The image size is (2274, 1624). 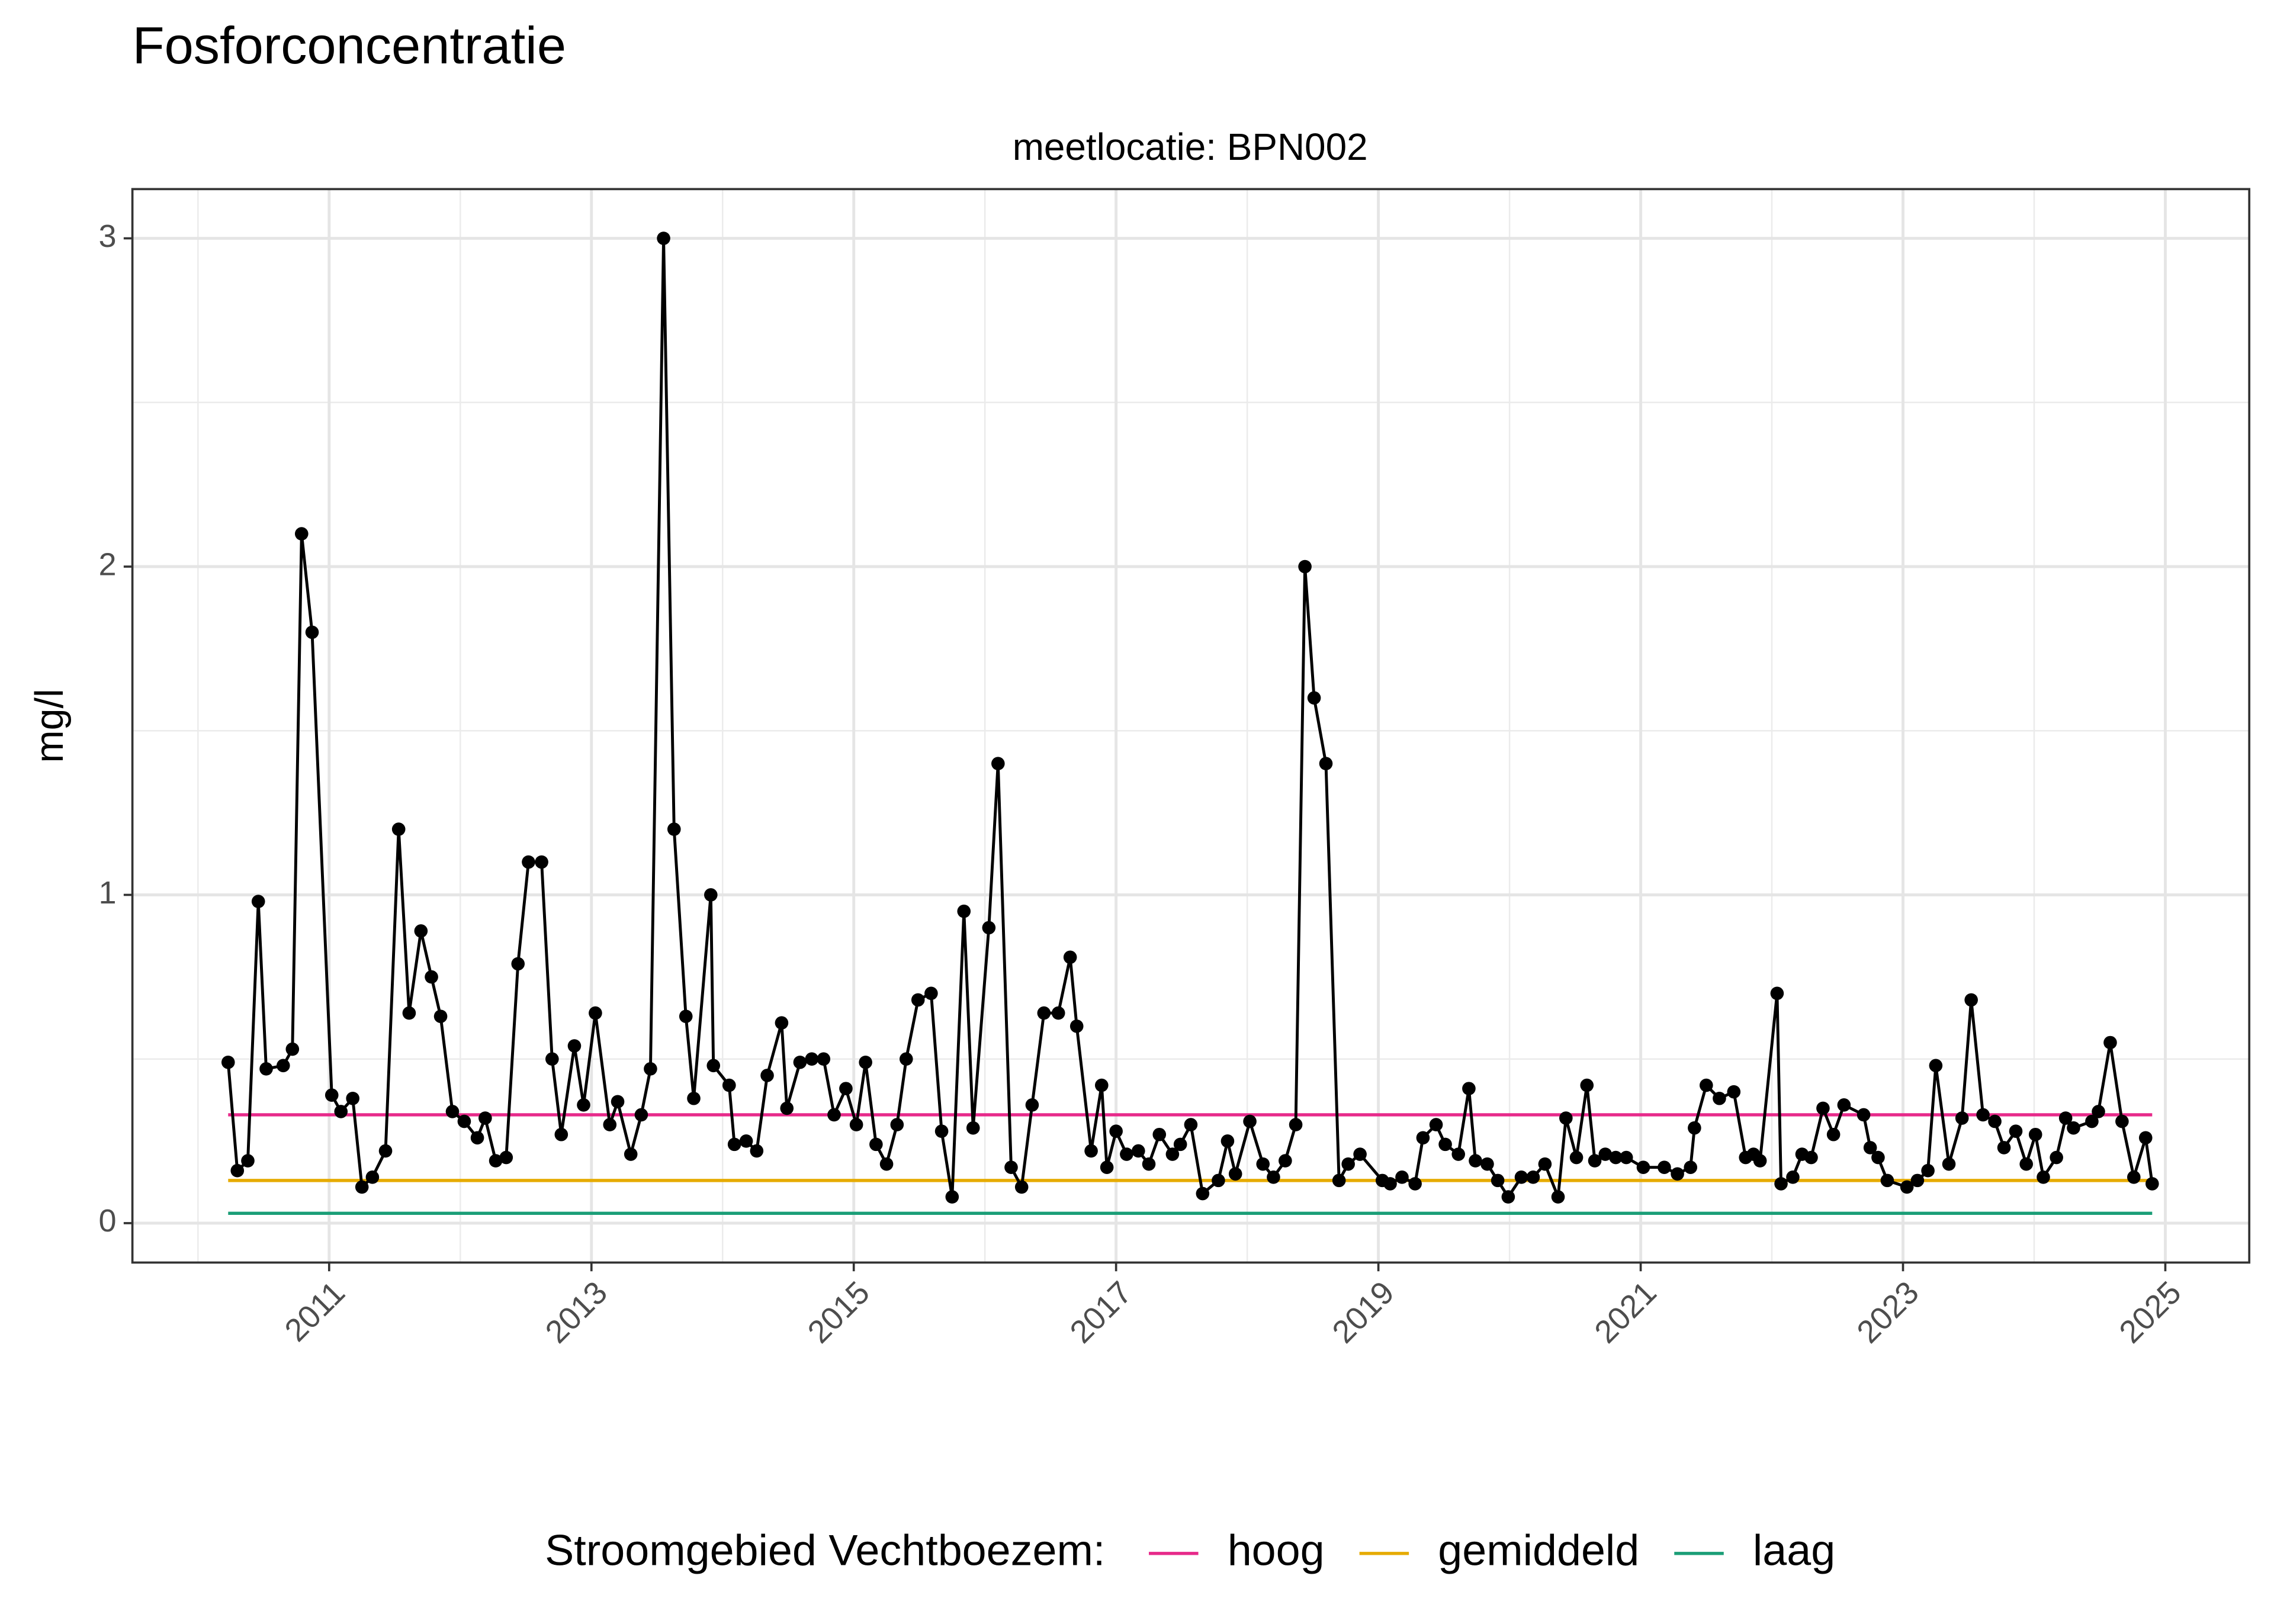 What do you see at coordinates (349, 45) in the screenshot?
I see `chart-title: Fosforconcentratie` at bounding box center [349, 45].